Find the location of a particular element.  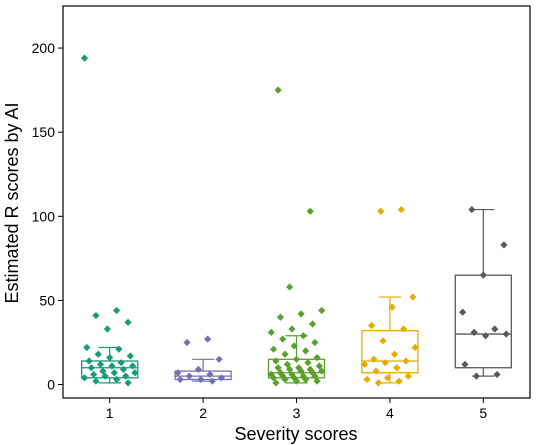

x-tick-label: 3 is located at coordinates (297, 413).